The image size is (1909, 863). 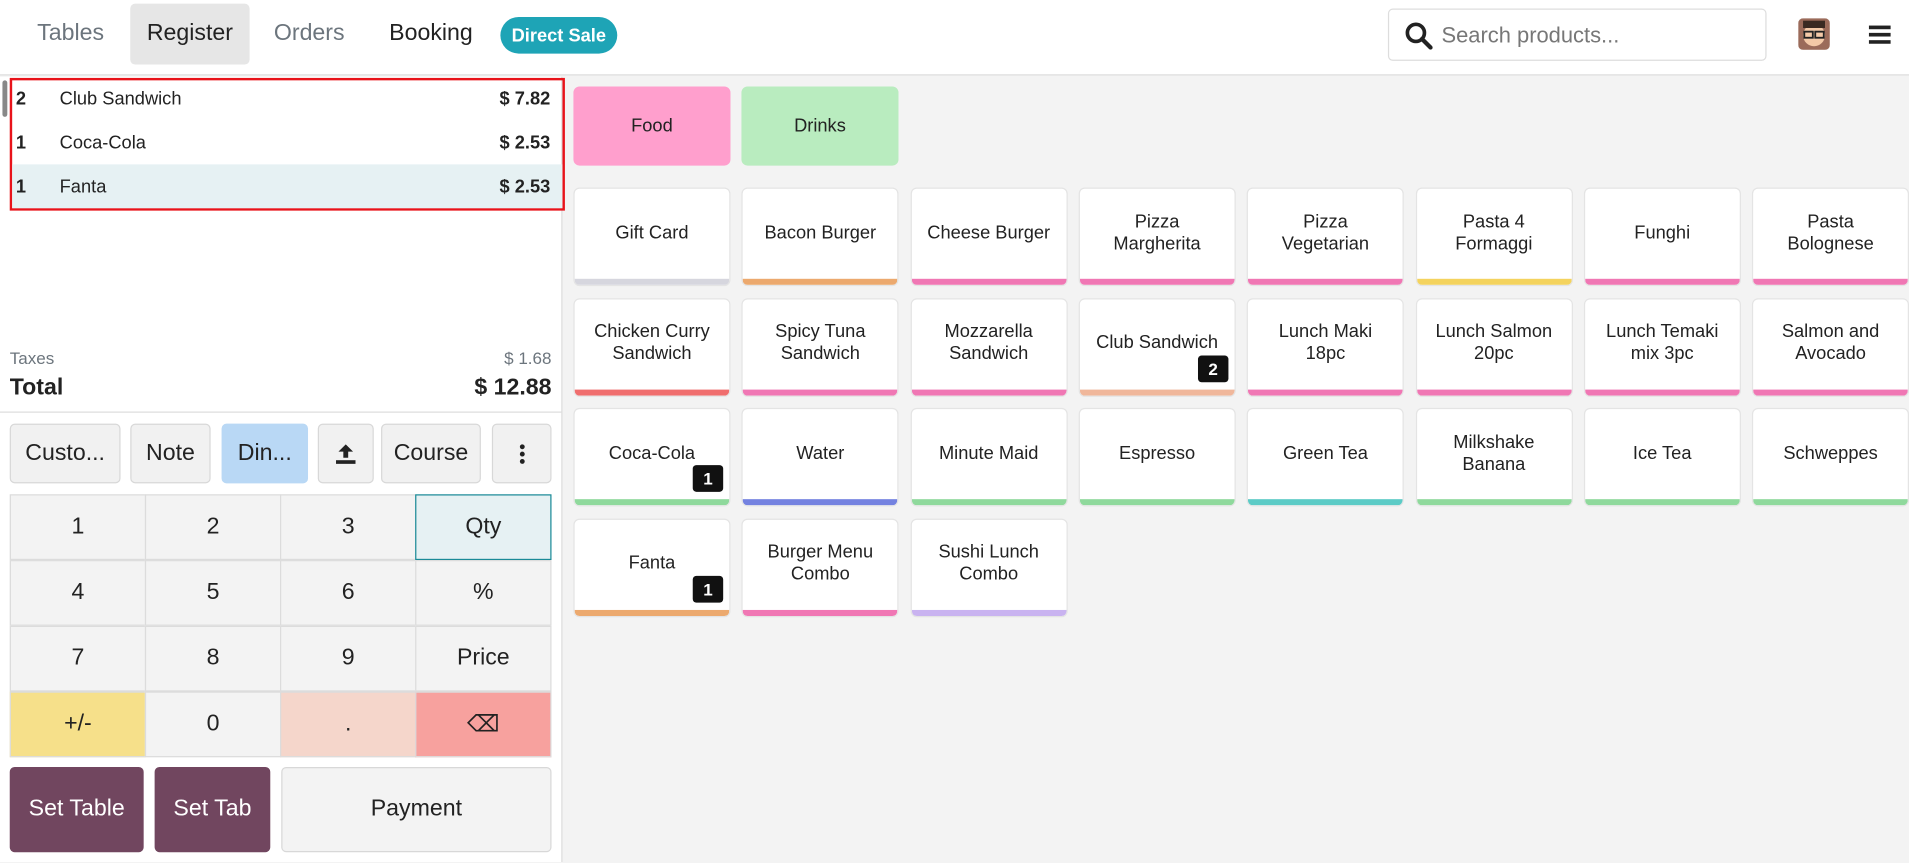 I want to click on product-card: Cheese Burger, so click(x=989, y=237).